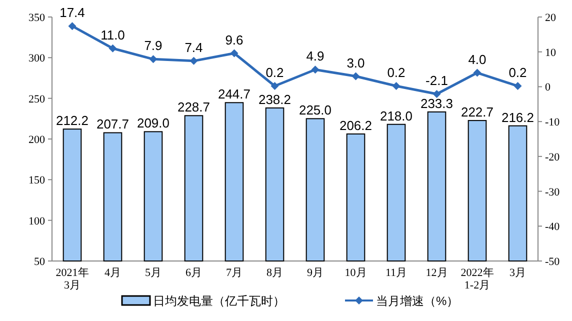 Image resolution: width=572 pixels, height=321 pixels. Describe the element at coordinates (552, 227) in the screenshot. I see `y2-tick-label: -40` at that location.